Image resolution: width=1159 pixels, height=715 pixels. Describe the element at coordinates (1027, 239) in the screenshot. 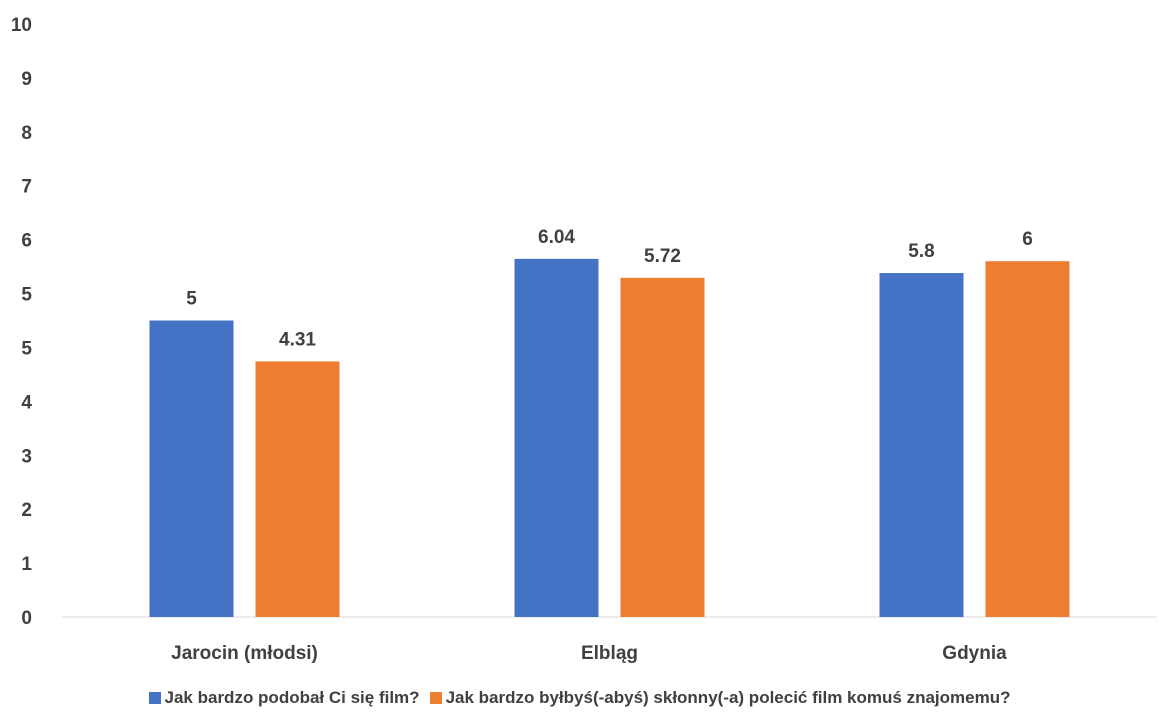

I see `data-label-series-2-3: 6` at that location.